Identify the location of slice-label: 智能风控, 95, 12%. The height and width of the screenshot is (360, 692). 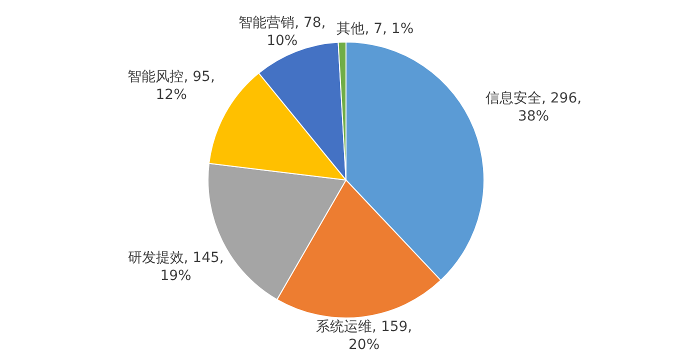
(171, 85).